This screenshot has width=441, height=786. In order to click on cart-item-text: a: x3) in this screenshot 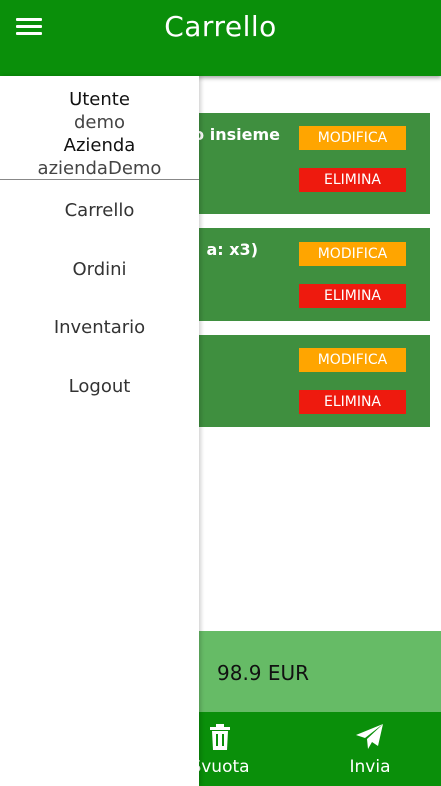, I will do `click(232, 249)`.